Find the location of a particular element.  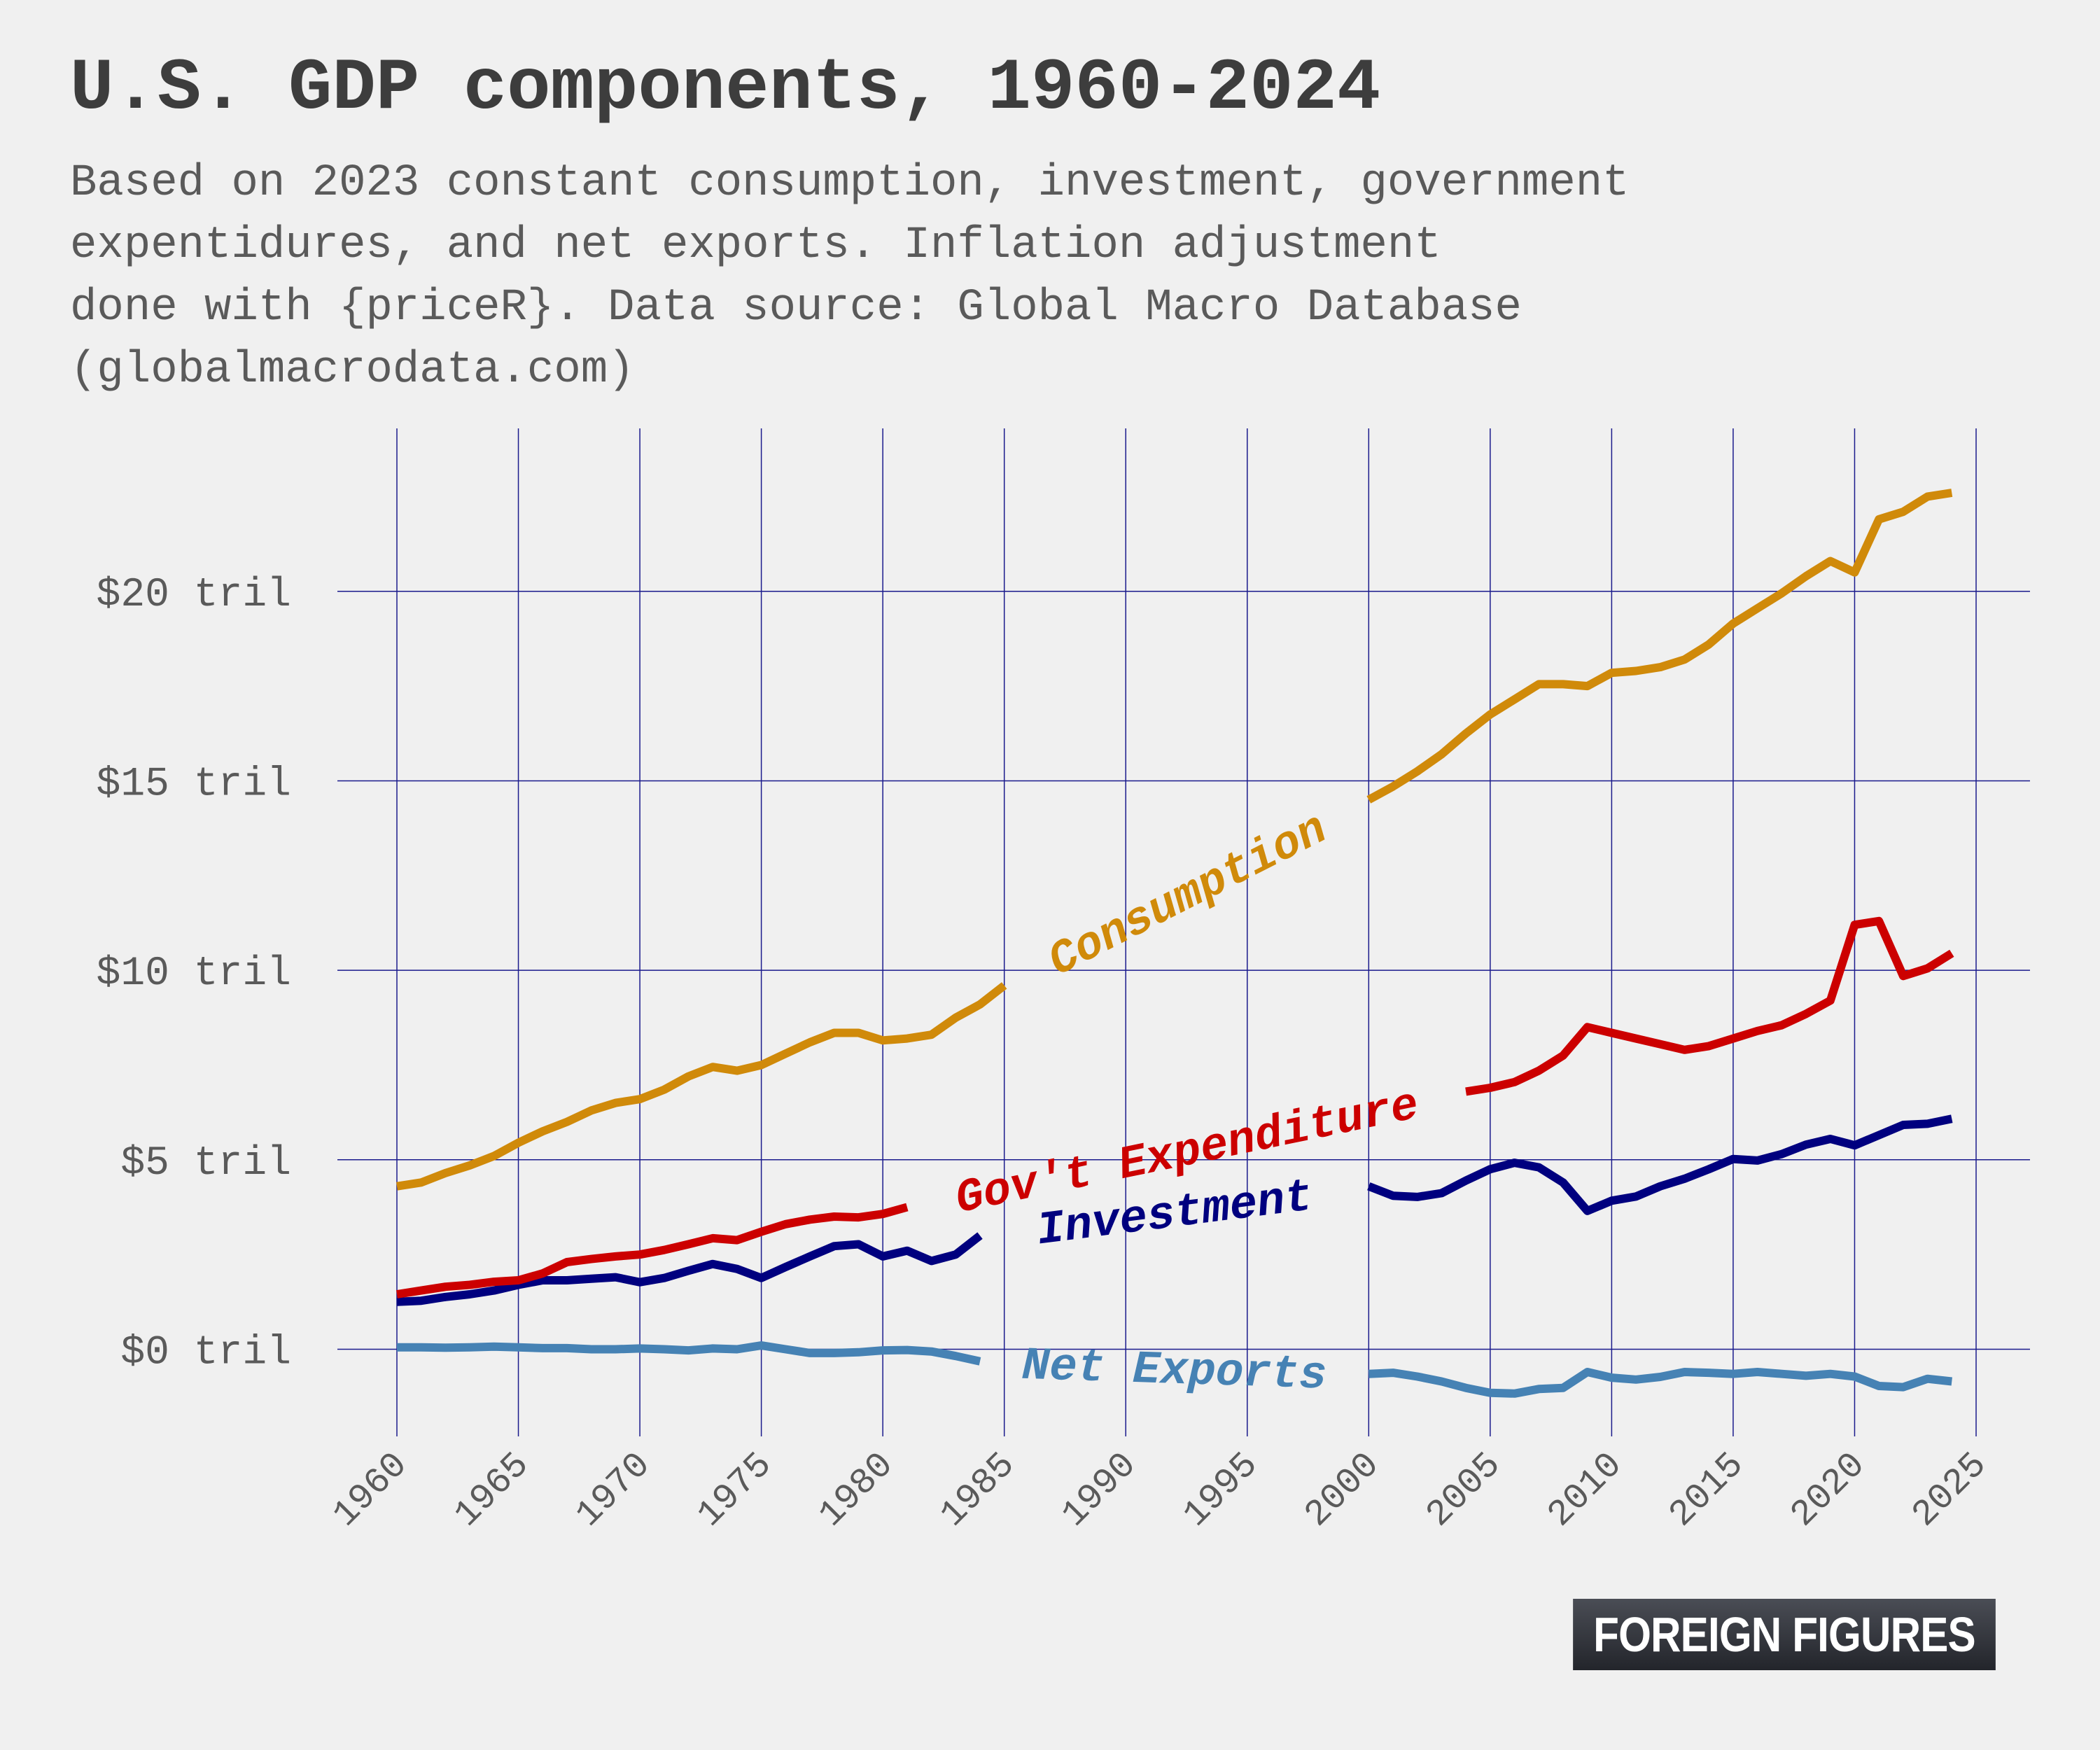

x-tick-label: 1995 is located at coordinates (1220, 1490).